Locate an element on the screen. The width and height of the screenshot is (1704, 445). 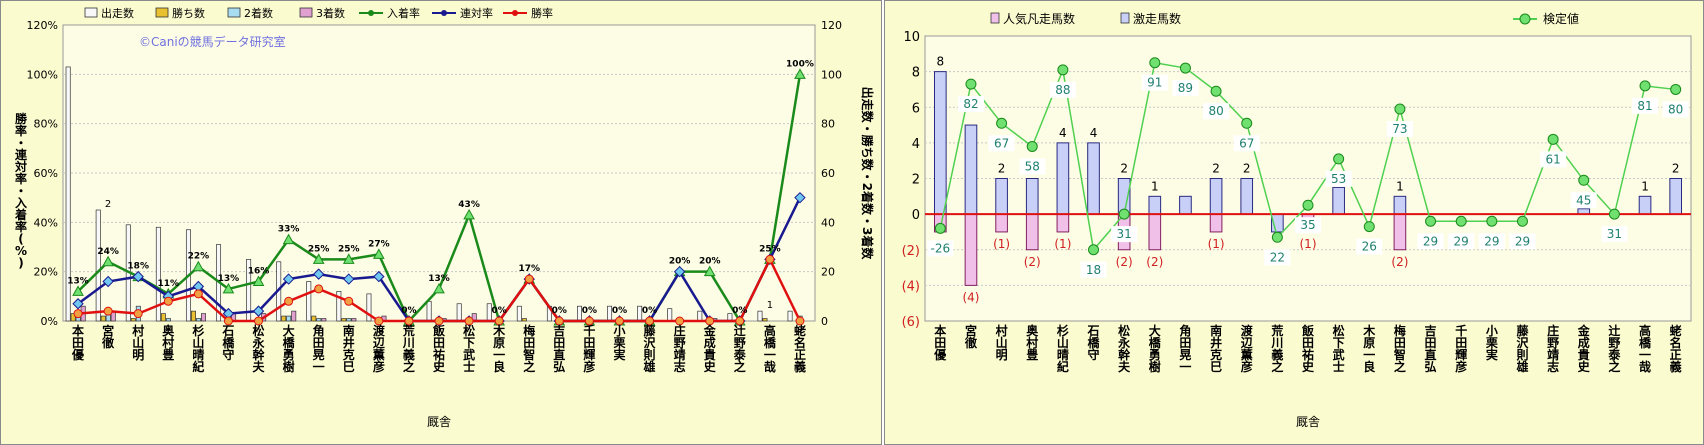
y-tick-label: (4) is located at coordinates (911, 286).